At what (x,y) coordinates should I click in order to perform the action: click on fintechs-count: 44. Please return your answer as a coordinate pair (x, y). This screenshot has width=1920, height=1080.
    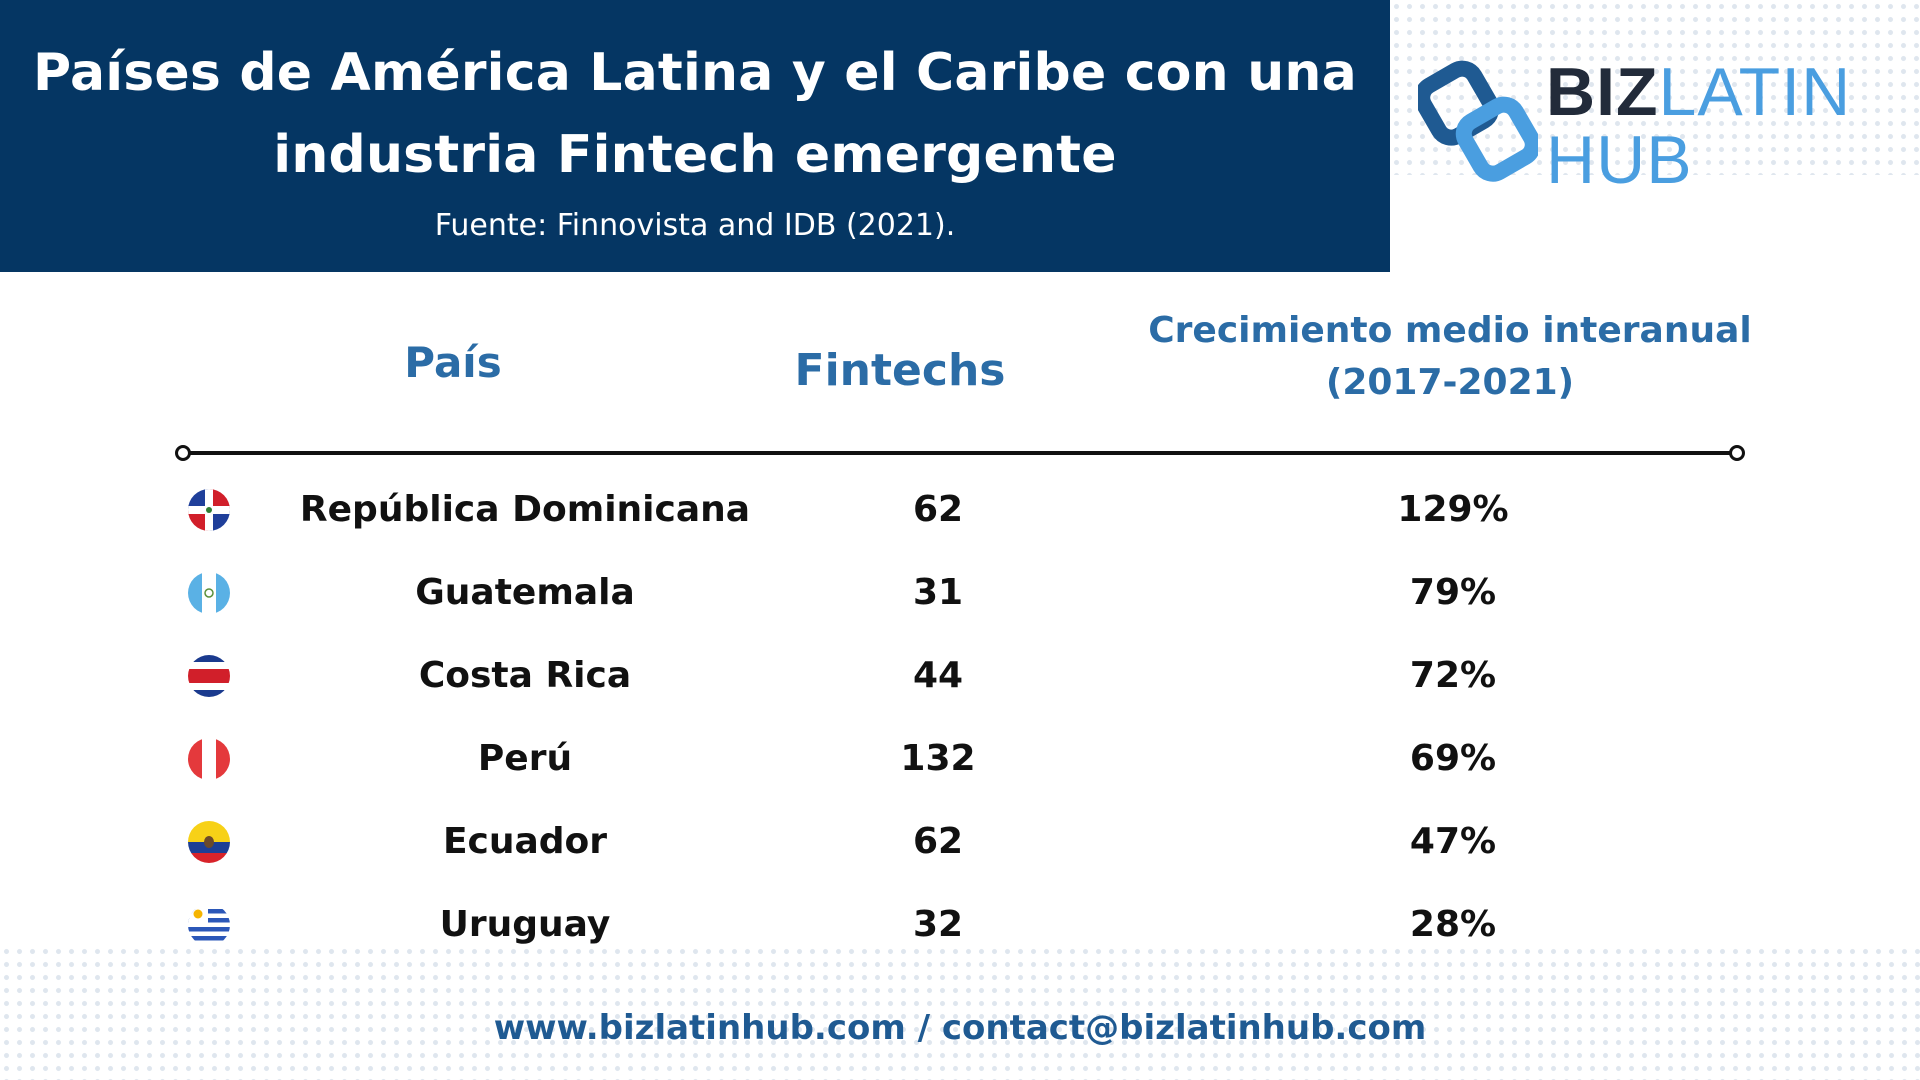
    Looking at the image, I should click on (938, 675).